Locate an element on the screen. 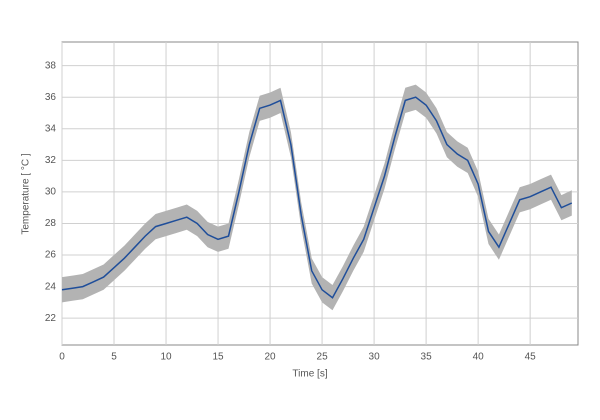 The height and width of the screenshot is (420, 600). y-tick-label: 26 is located at coordinates (51, 255).